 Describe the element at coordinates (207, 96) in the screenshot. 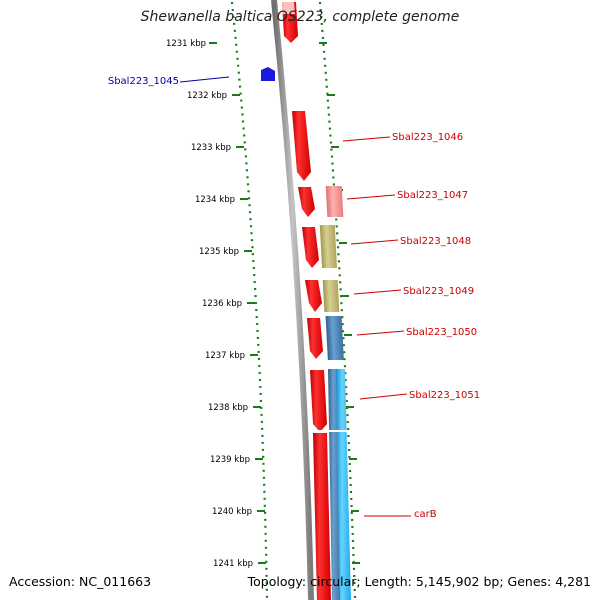

I see `ruler-tick-label: 1232 kbp` at that location.